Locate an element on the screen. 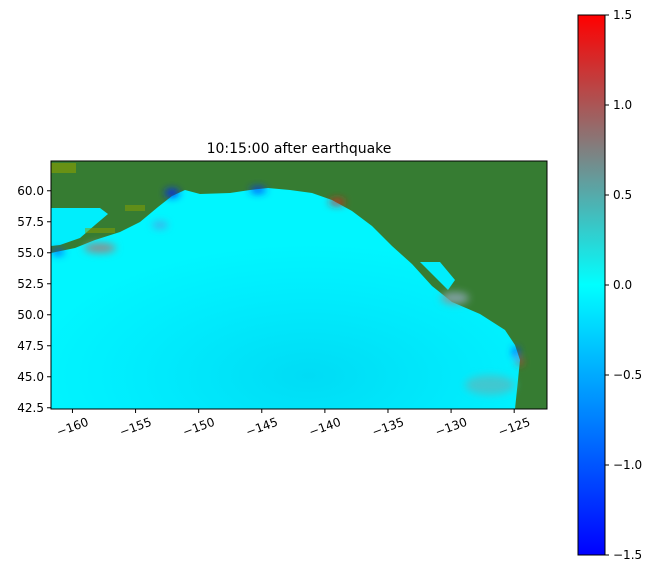 Image resolution: width=658 pixels, height=573 pixels. chart-title: 10:15:00 after earthquake is located at coordinates (299, 149).